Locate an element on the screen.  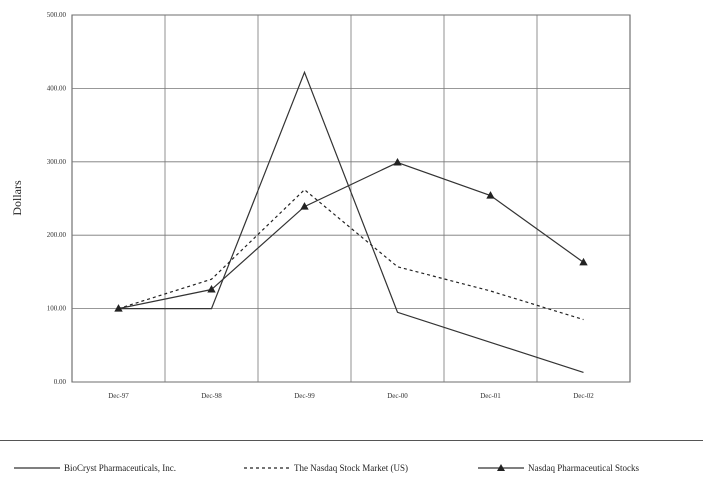
legend-item-nasdaq-pharma: Nasdaq Pharmaceutical Stocks is located at coordinates (558, 468).